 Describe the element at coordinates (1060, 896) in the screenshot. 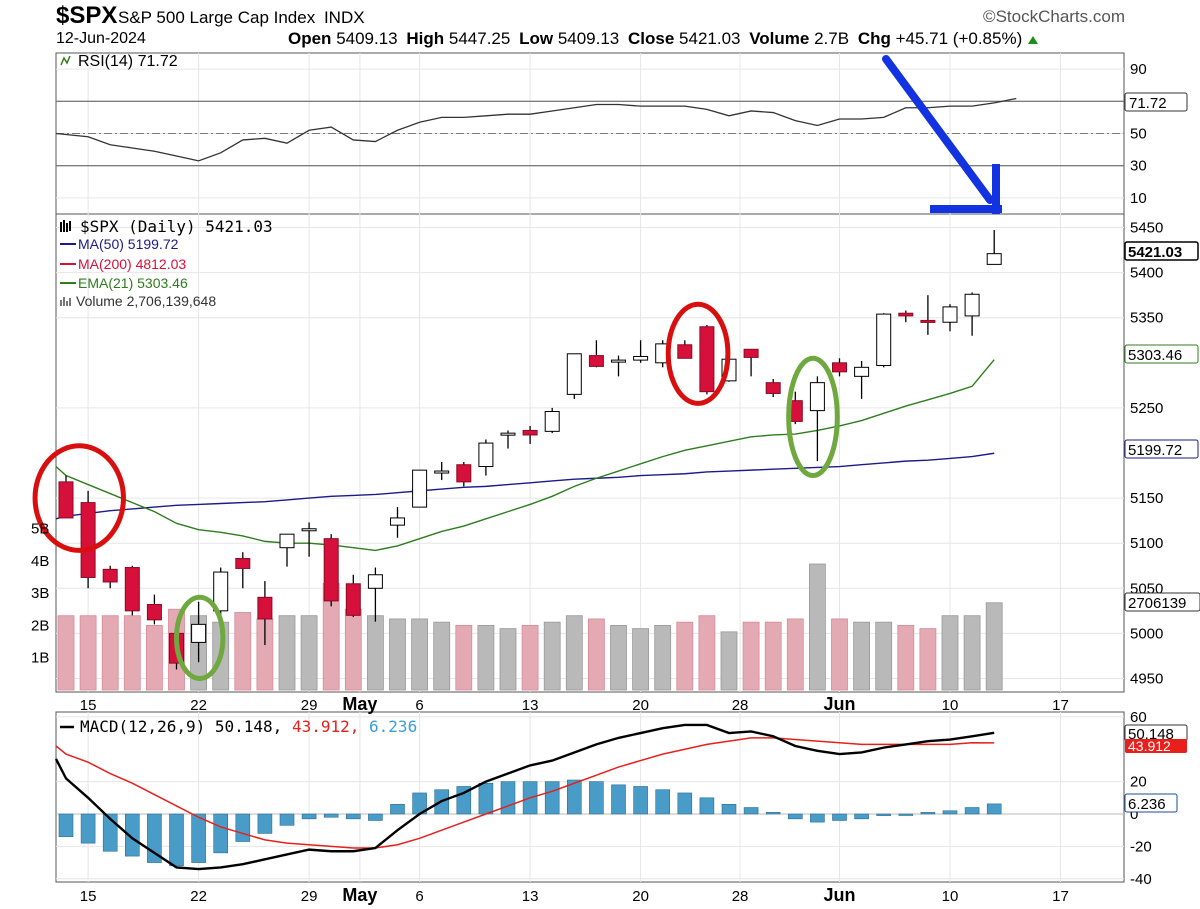

I see `x-axis-label-bottom: 17` at that location.